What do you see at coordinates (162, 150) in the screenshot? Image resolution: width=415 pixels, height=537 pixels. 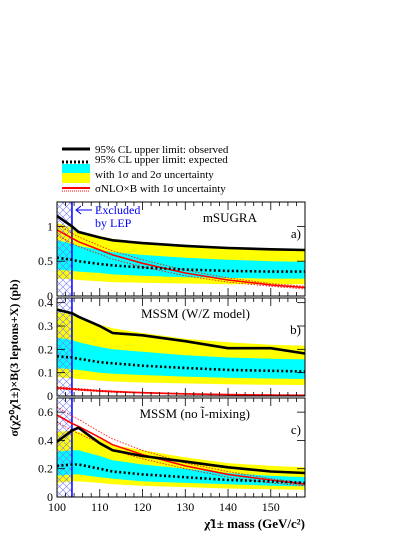 I see `legend-observed-label: 95% CL upper limit: observed` at bounding box center [162, 150].